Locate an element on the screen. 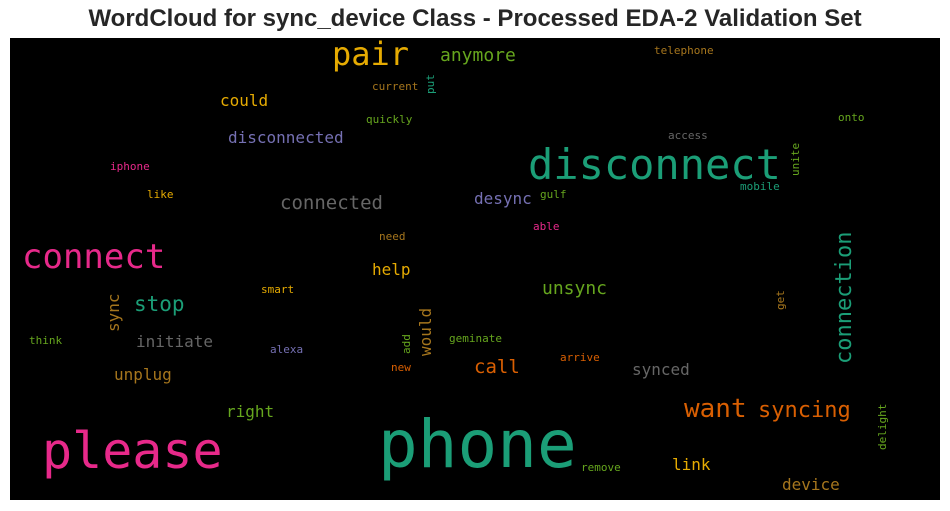  word-call: call is located at coordinates (497, 367).